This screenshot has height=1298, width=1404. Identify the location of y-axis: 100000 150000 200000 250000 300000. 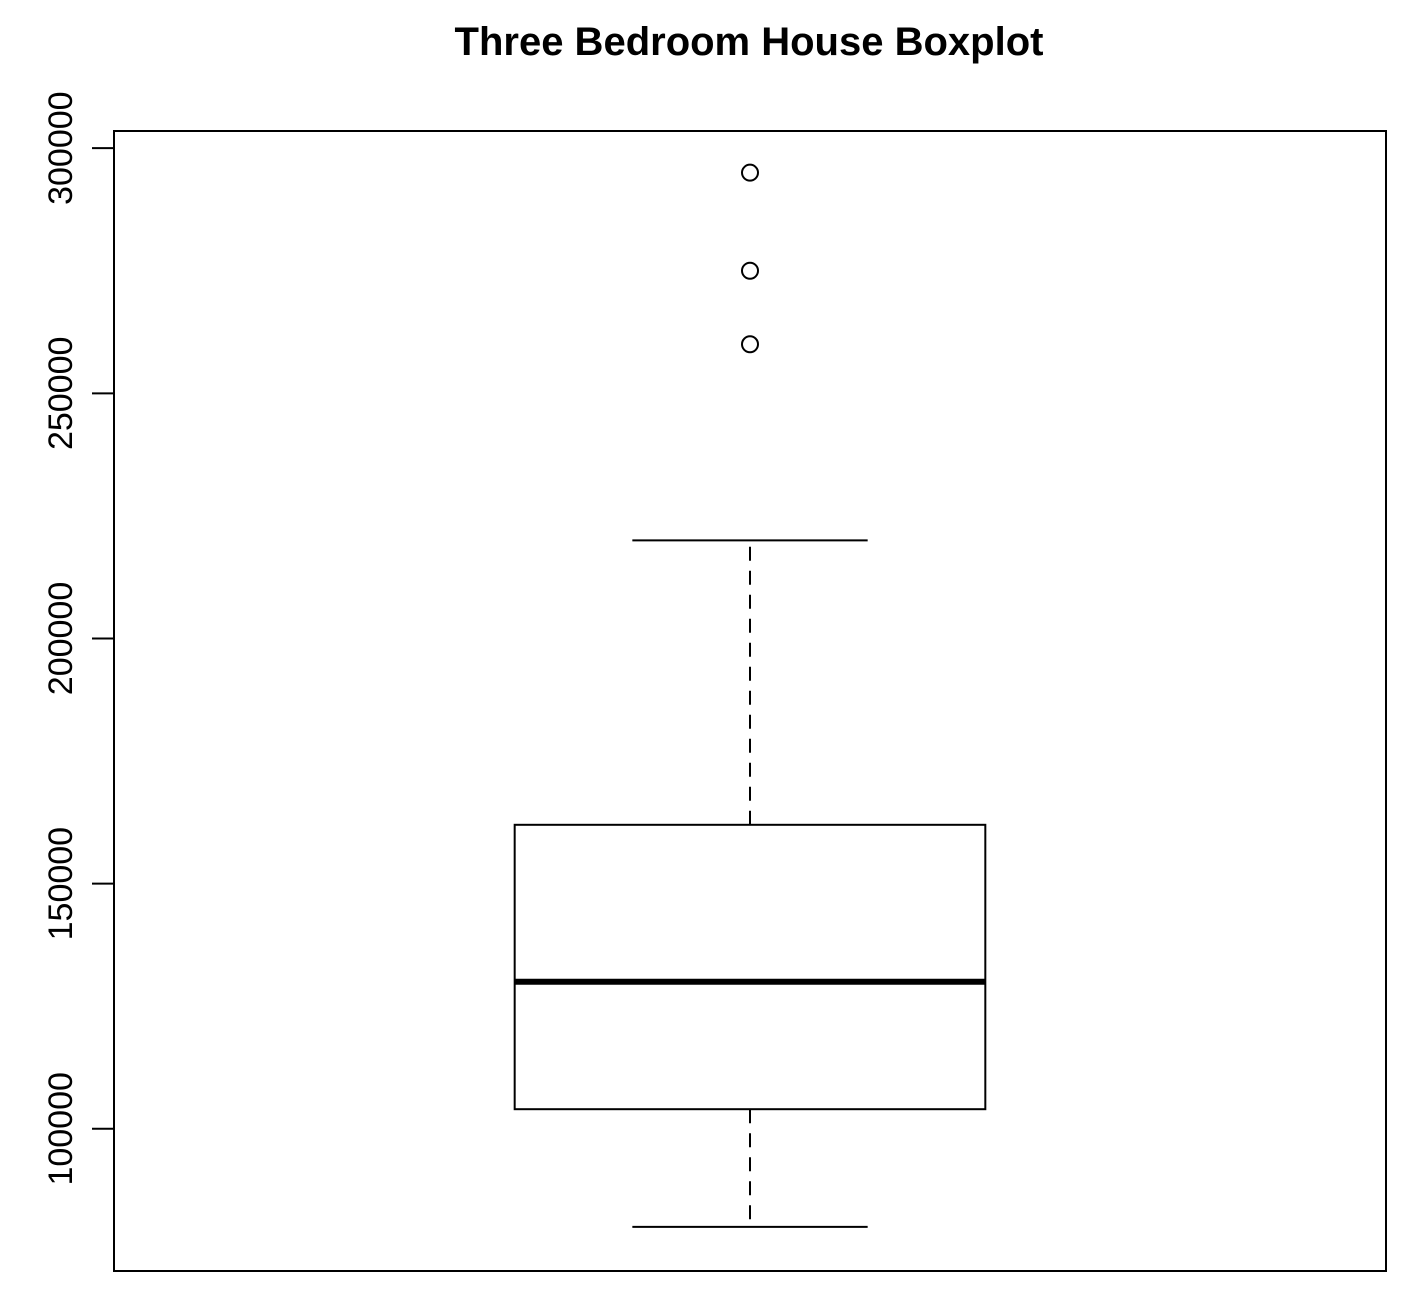
(78, 638).